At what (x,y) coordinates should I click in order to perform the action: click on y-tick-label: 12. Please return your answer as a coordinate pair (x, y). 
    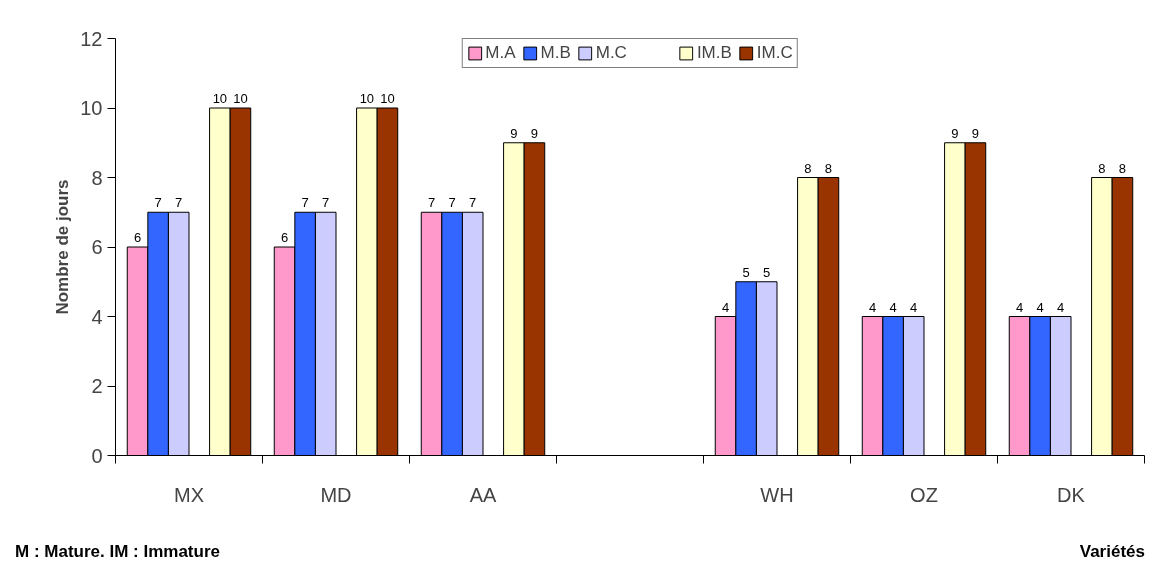
    Looking at the image, I should click on (91, 38).